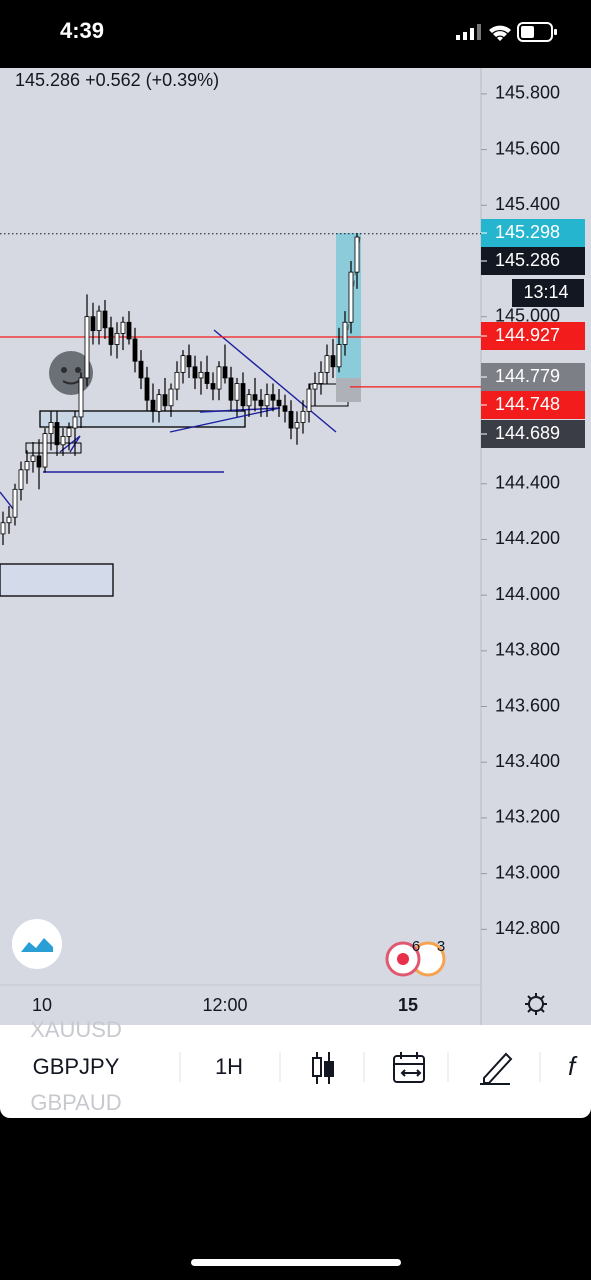  I want to click on badge-count: 6, so click(416, 946).